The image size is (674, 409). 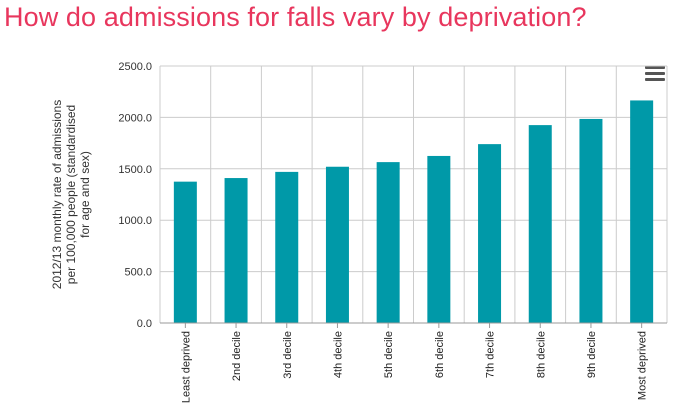 What do you see at coordinates (135, 170) in the screenshot?
I see `y-tick-label: 1500.0` at bounding box center [135, 170].